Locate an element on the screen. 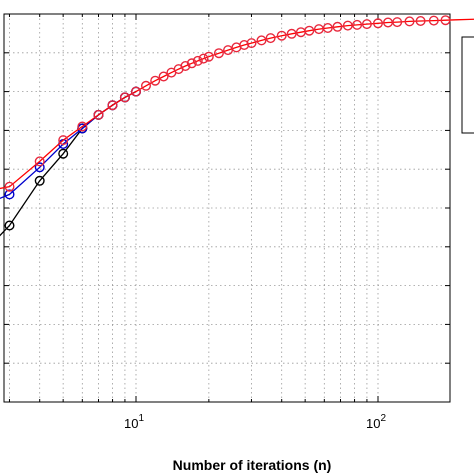 This screenshot has height=474, width=474. x-tick-labels: 10¹ 10² is located at coordinates (255, 422).